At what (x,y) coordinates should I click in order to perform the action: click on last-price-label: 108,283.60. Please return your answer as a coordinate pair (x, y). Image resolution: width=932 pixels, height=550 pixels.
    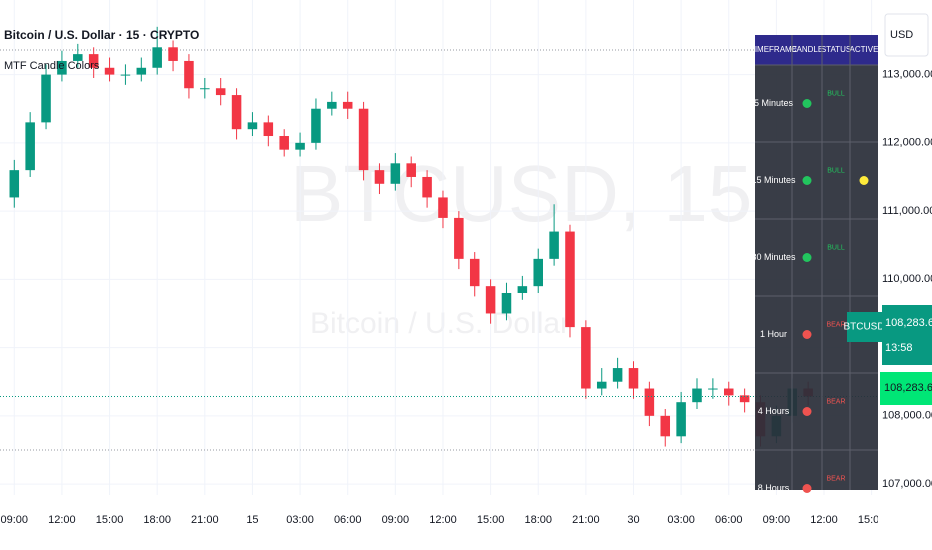
    Looking at the image, I should click on (908, 388).